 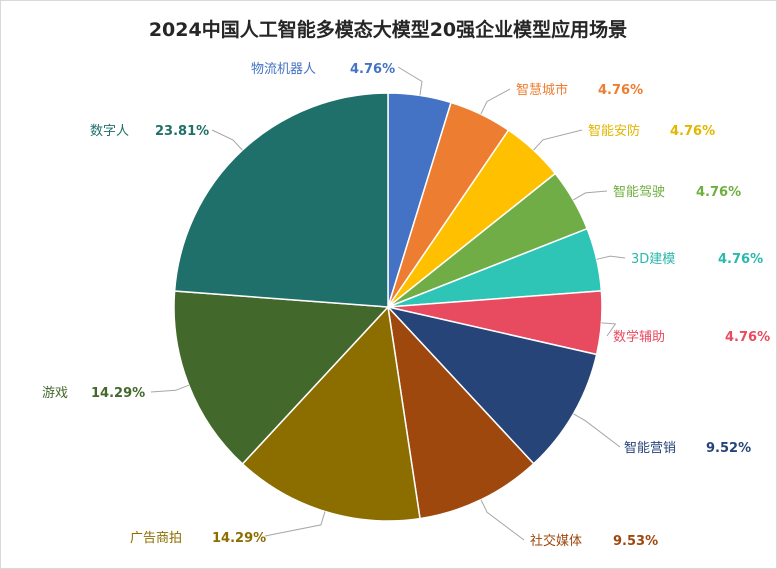 I want to click on slice-value-2: 4.76%, so click(x=620, y=90).